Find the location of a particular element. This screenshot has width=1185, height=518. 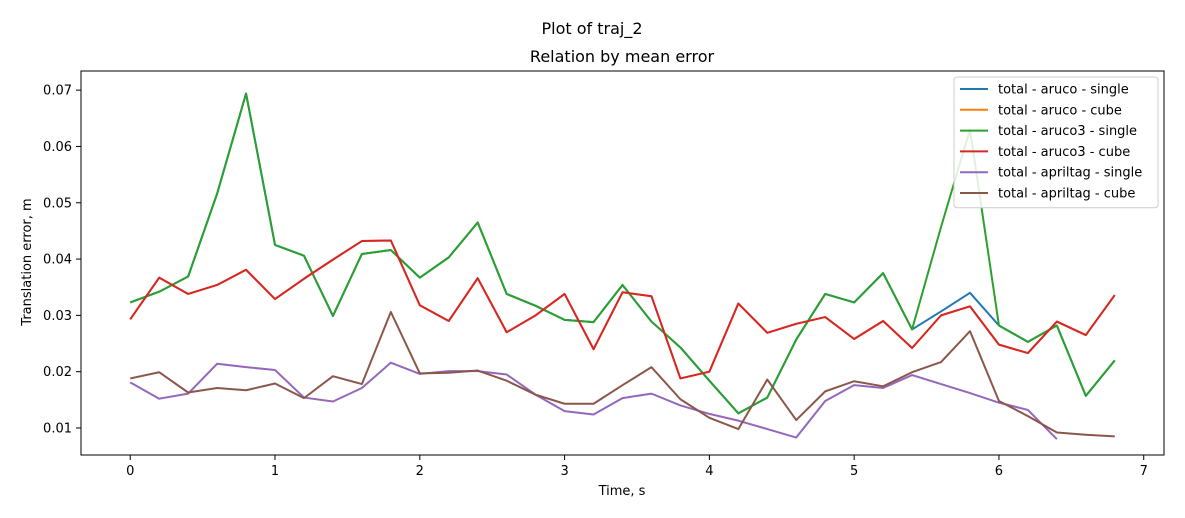

legend-label: total - aruco3 - single is located at coordinates (1067, 131).